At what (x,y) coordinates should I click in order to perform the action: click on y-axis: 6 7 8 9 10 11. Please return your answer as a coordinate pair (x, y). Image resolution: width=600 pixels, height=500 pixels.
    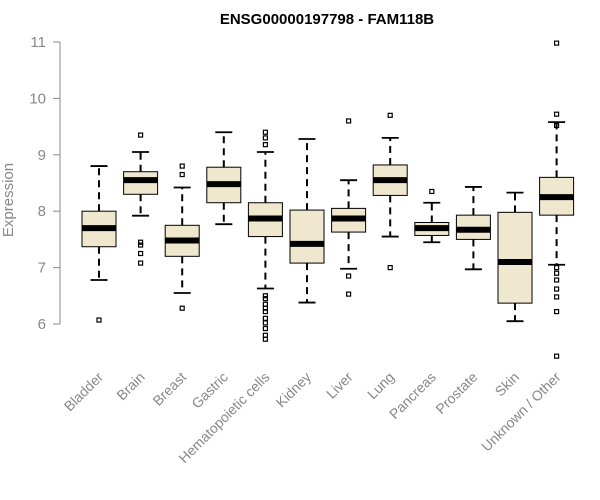
    Looking at the image, I should click on (45, 183).